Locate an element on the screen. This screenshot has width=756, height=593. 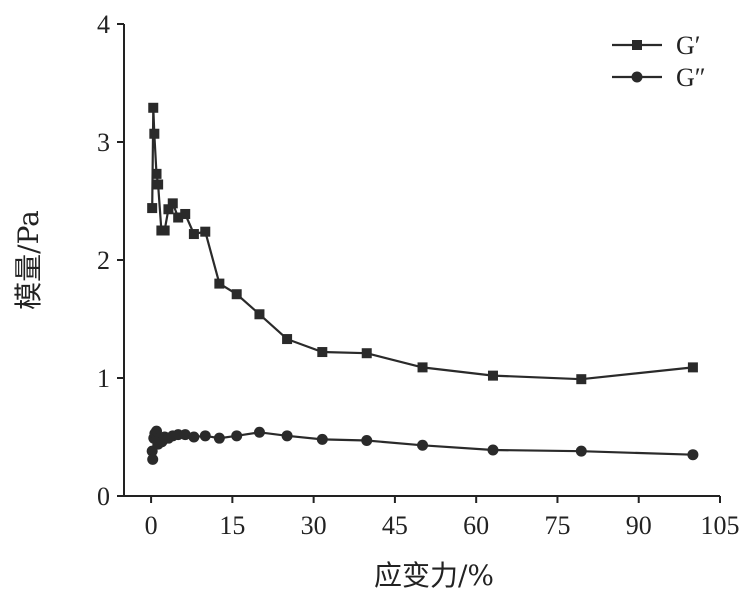
legend-label: G″ is located at coordinates (691, 77).